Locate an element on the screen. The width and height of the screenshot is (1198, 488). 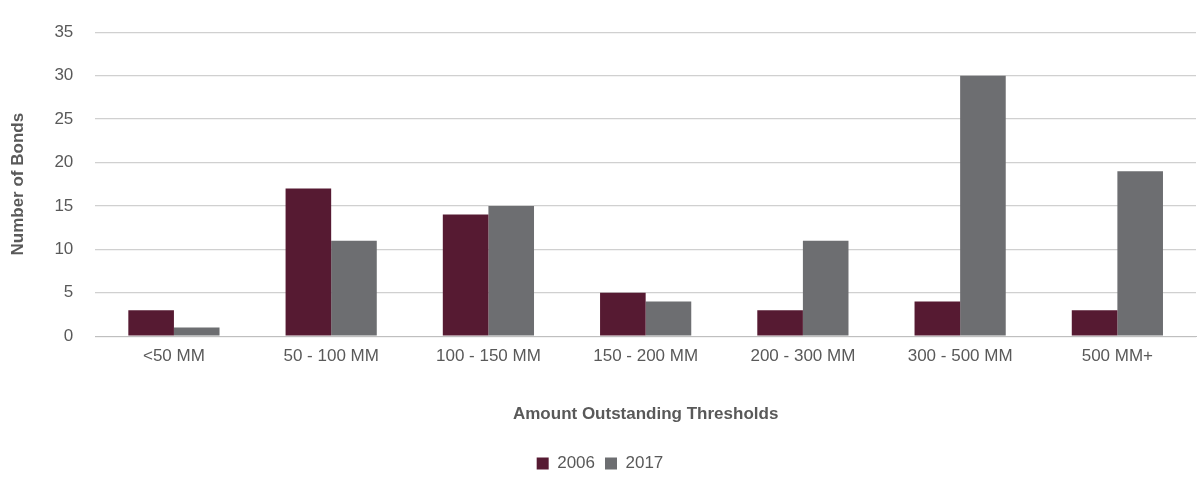
x-tick-label: 50 - 100 MM is located at coordinates (331, 356).